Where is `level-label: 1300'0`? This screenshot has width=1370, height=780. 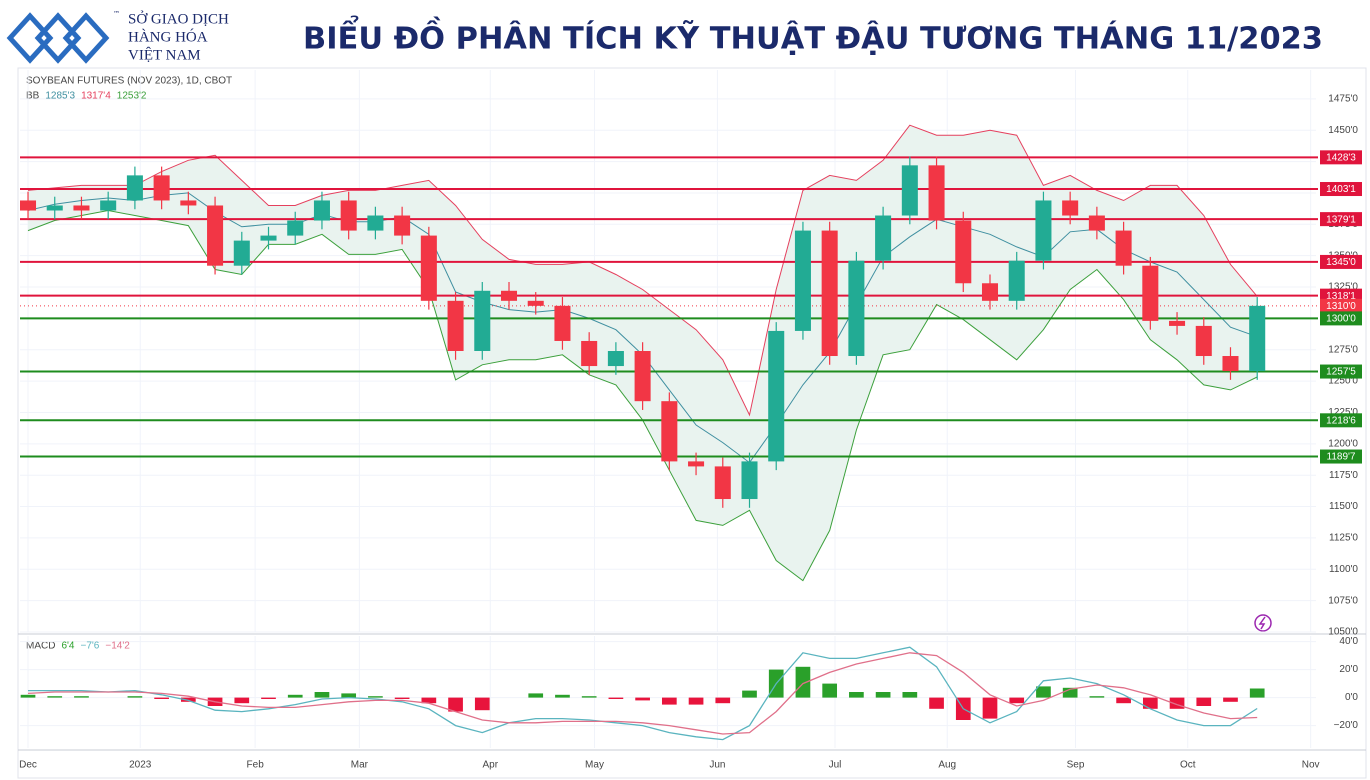 level-label: 1300'0 is located at coordinates (1341, 319).